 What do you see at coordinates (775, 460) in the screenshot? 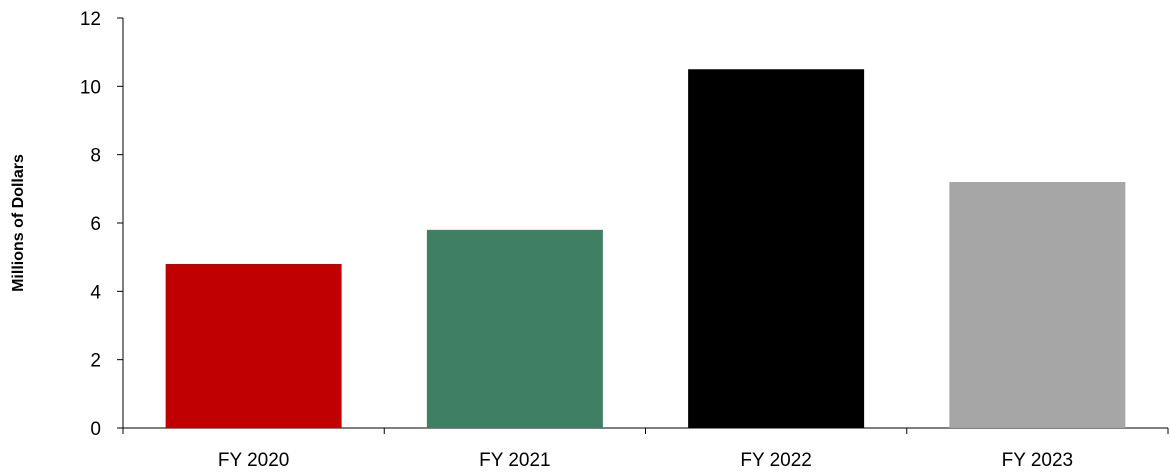
I see `x-category-label: FY 2022` at bounding box center [775, 460].